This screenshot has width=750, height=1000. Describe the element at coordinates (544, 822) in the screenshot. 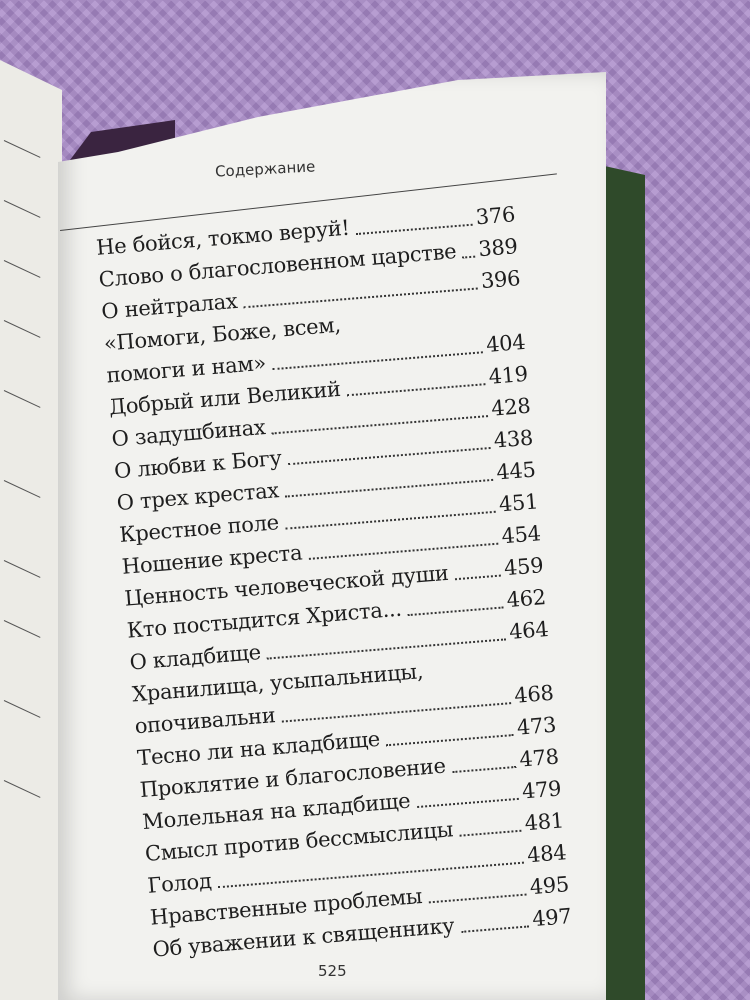

I see `toc-entry-page: 481` at that location.